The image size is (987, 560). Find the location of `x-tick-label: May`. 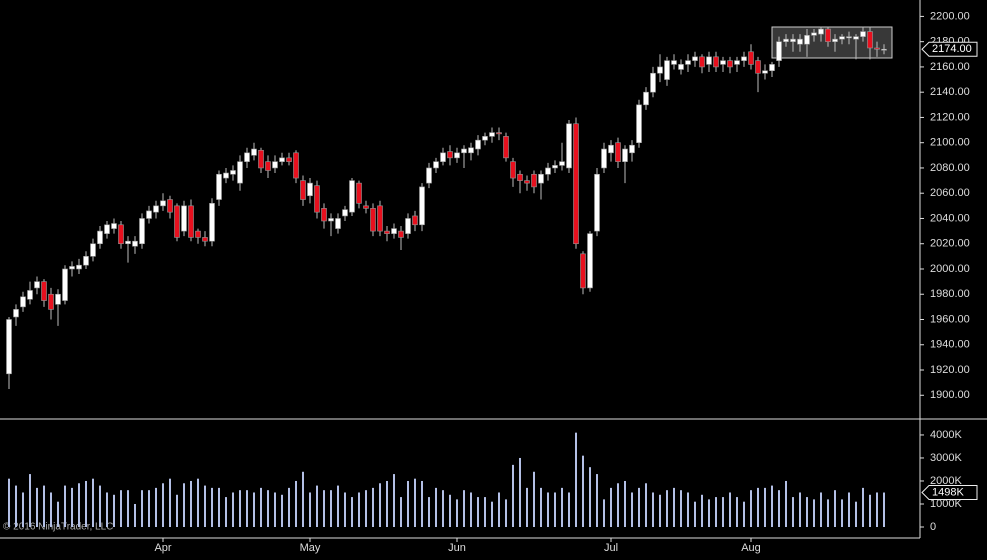

x-tick-label: May is located at coordinates (310, 548).